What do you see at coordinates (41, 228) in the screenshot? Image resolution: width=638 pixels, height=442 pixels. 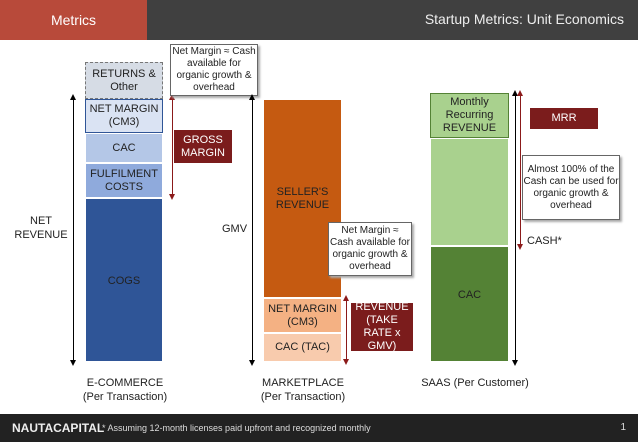 I see `net-revenue-label: NET REVENUE` at bounding box center [41, 228].